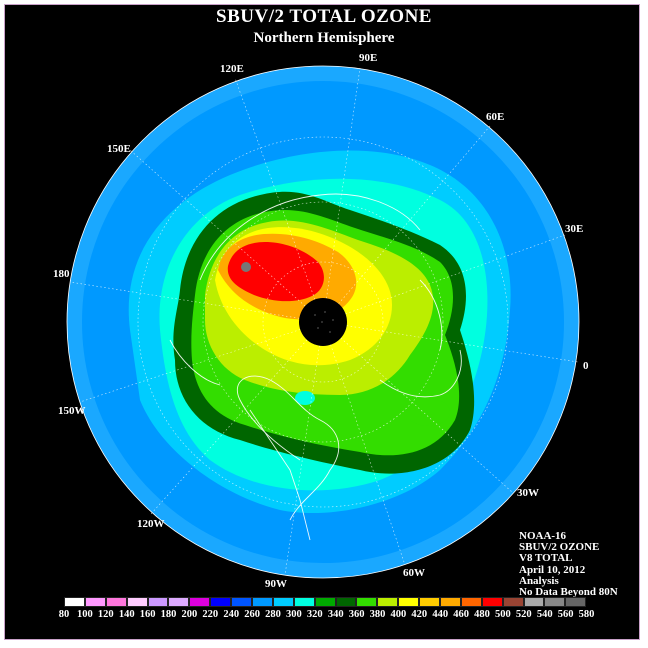  What do you see at coordinates (275, 272) in the screenshot?
I see `region-red` at bounding box center [275, 272].